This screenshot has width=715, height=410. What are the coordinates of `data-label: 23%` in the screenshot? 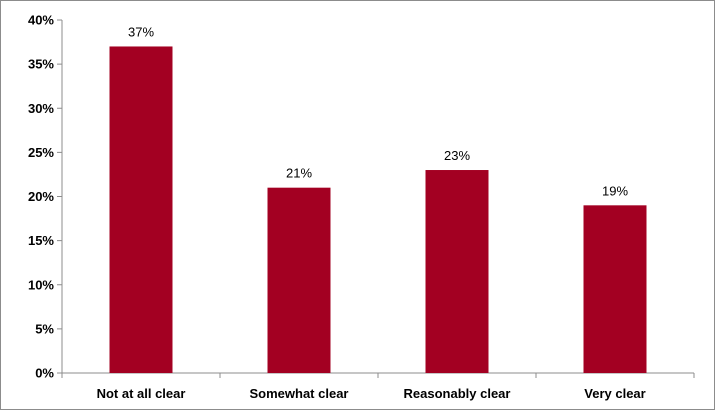 It's located at (457, 155).